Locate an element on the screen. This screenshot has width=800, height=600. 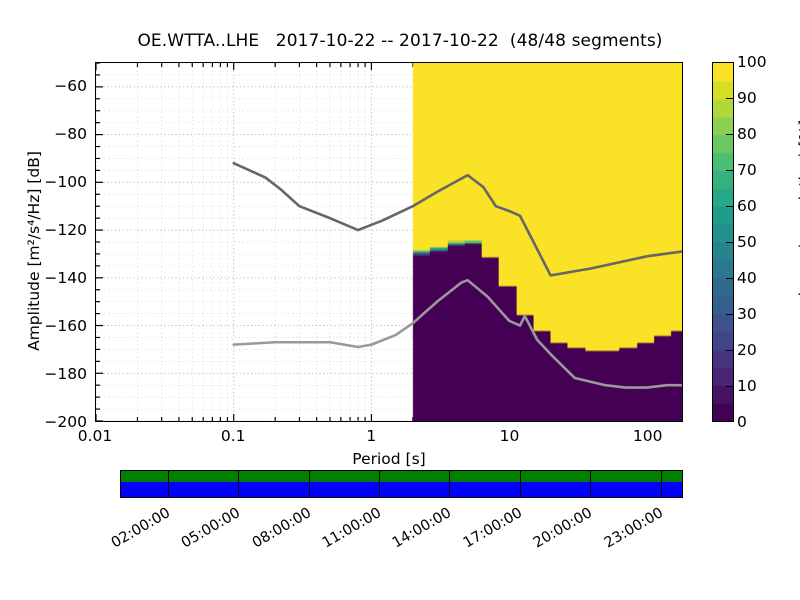
colorbar-tick-label: 80 is located at coordinates (747, 134).